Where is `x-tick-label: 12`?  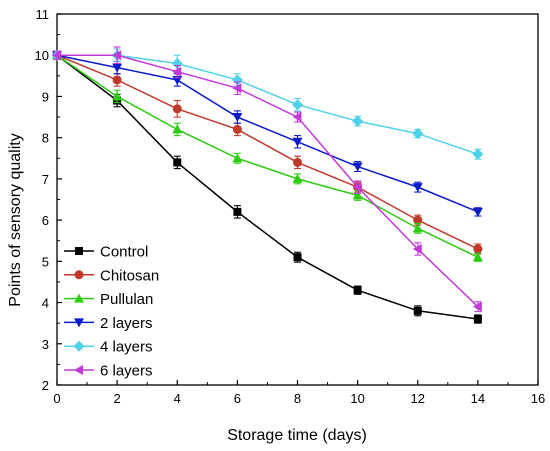
x-tick-label: 12 is located at coordinates (418, 398).